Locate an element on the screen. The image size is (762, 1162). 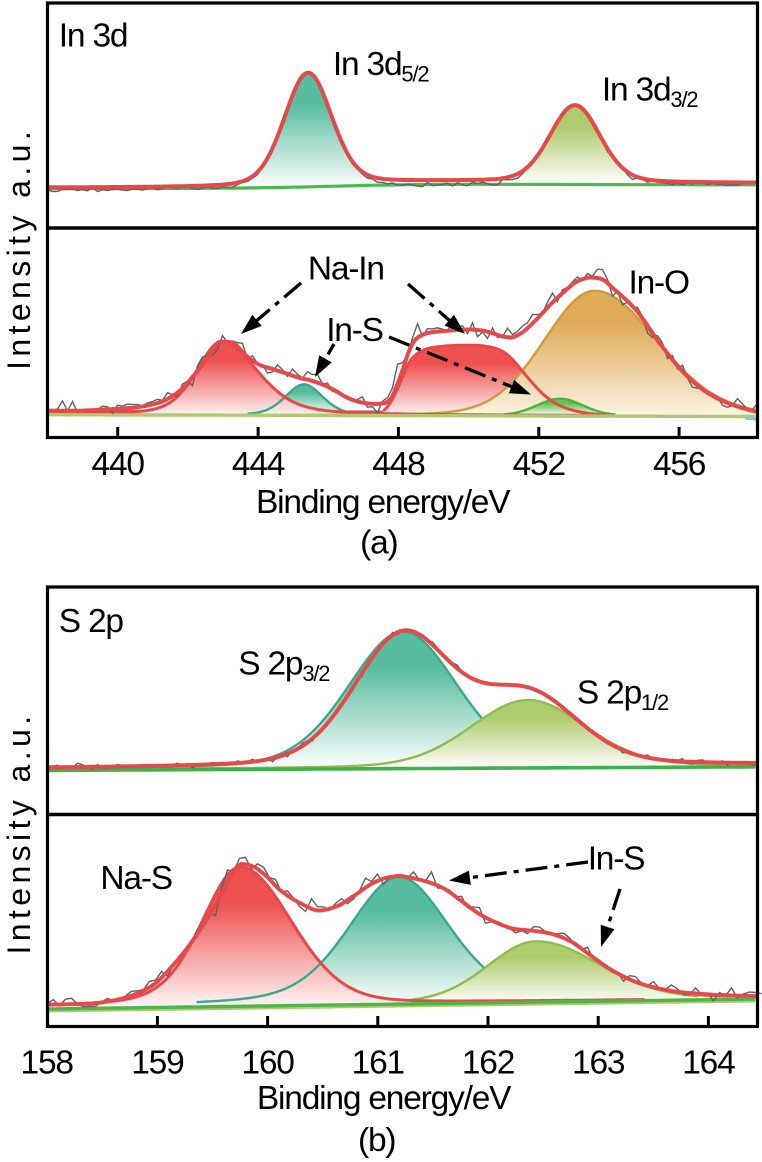
svg-text: 162 is located at coordinates (488, 1062).